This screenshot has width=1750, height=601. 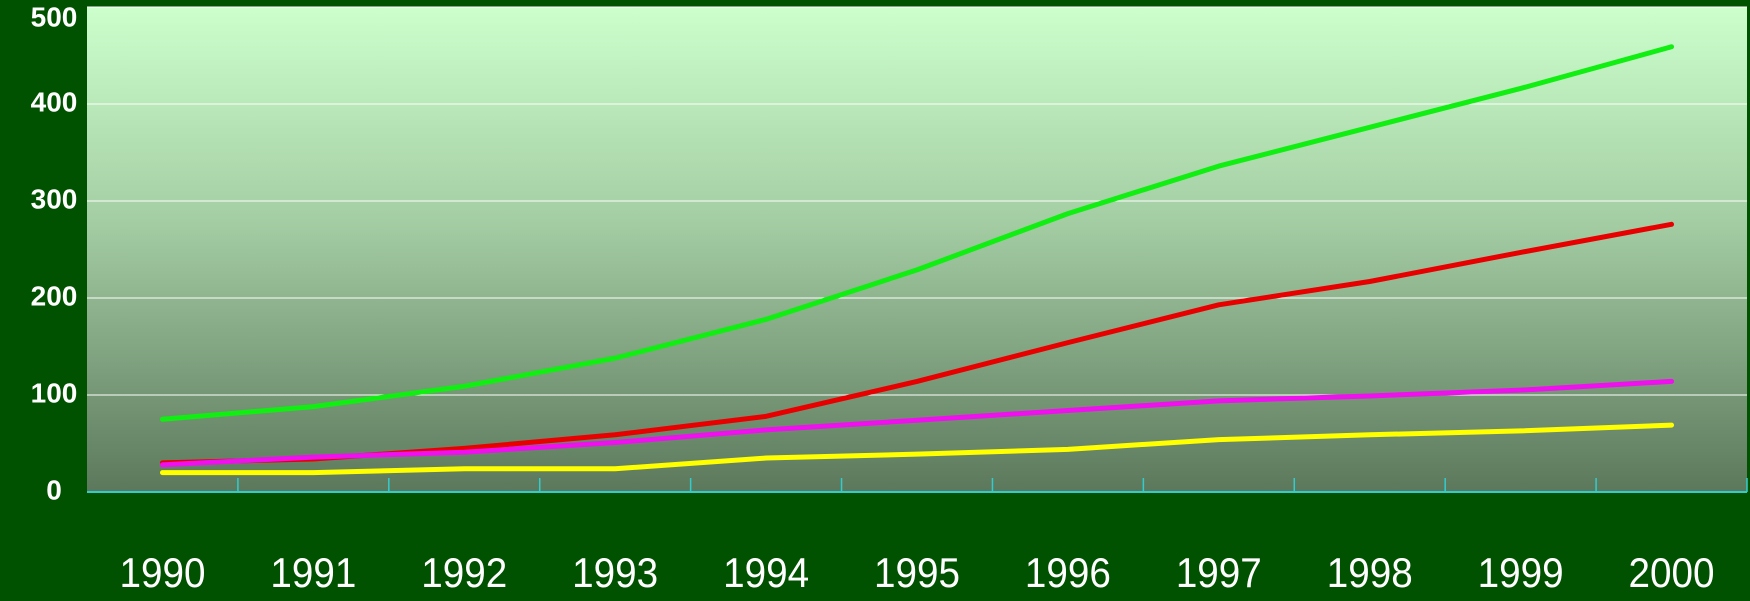 What do you see at coordinates (54, 198) in the screenshot?
I see `y-tick-label: 300` at bounding box center [54, 198].